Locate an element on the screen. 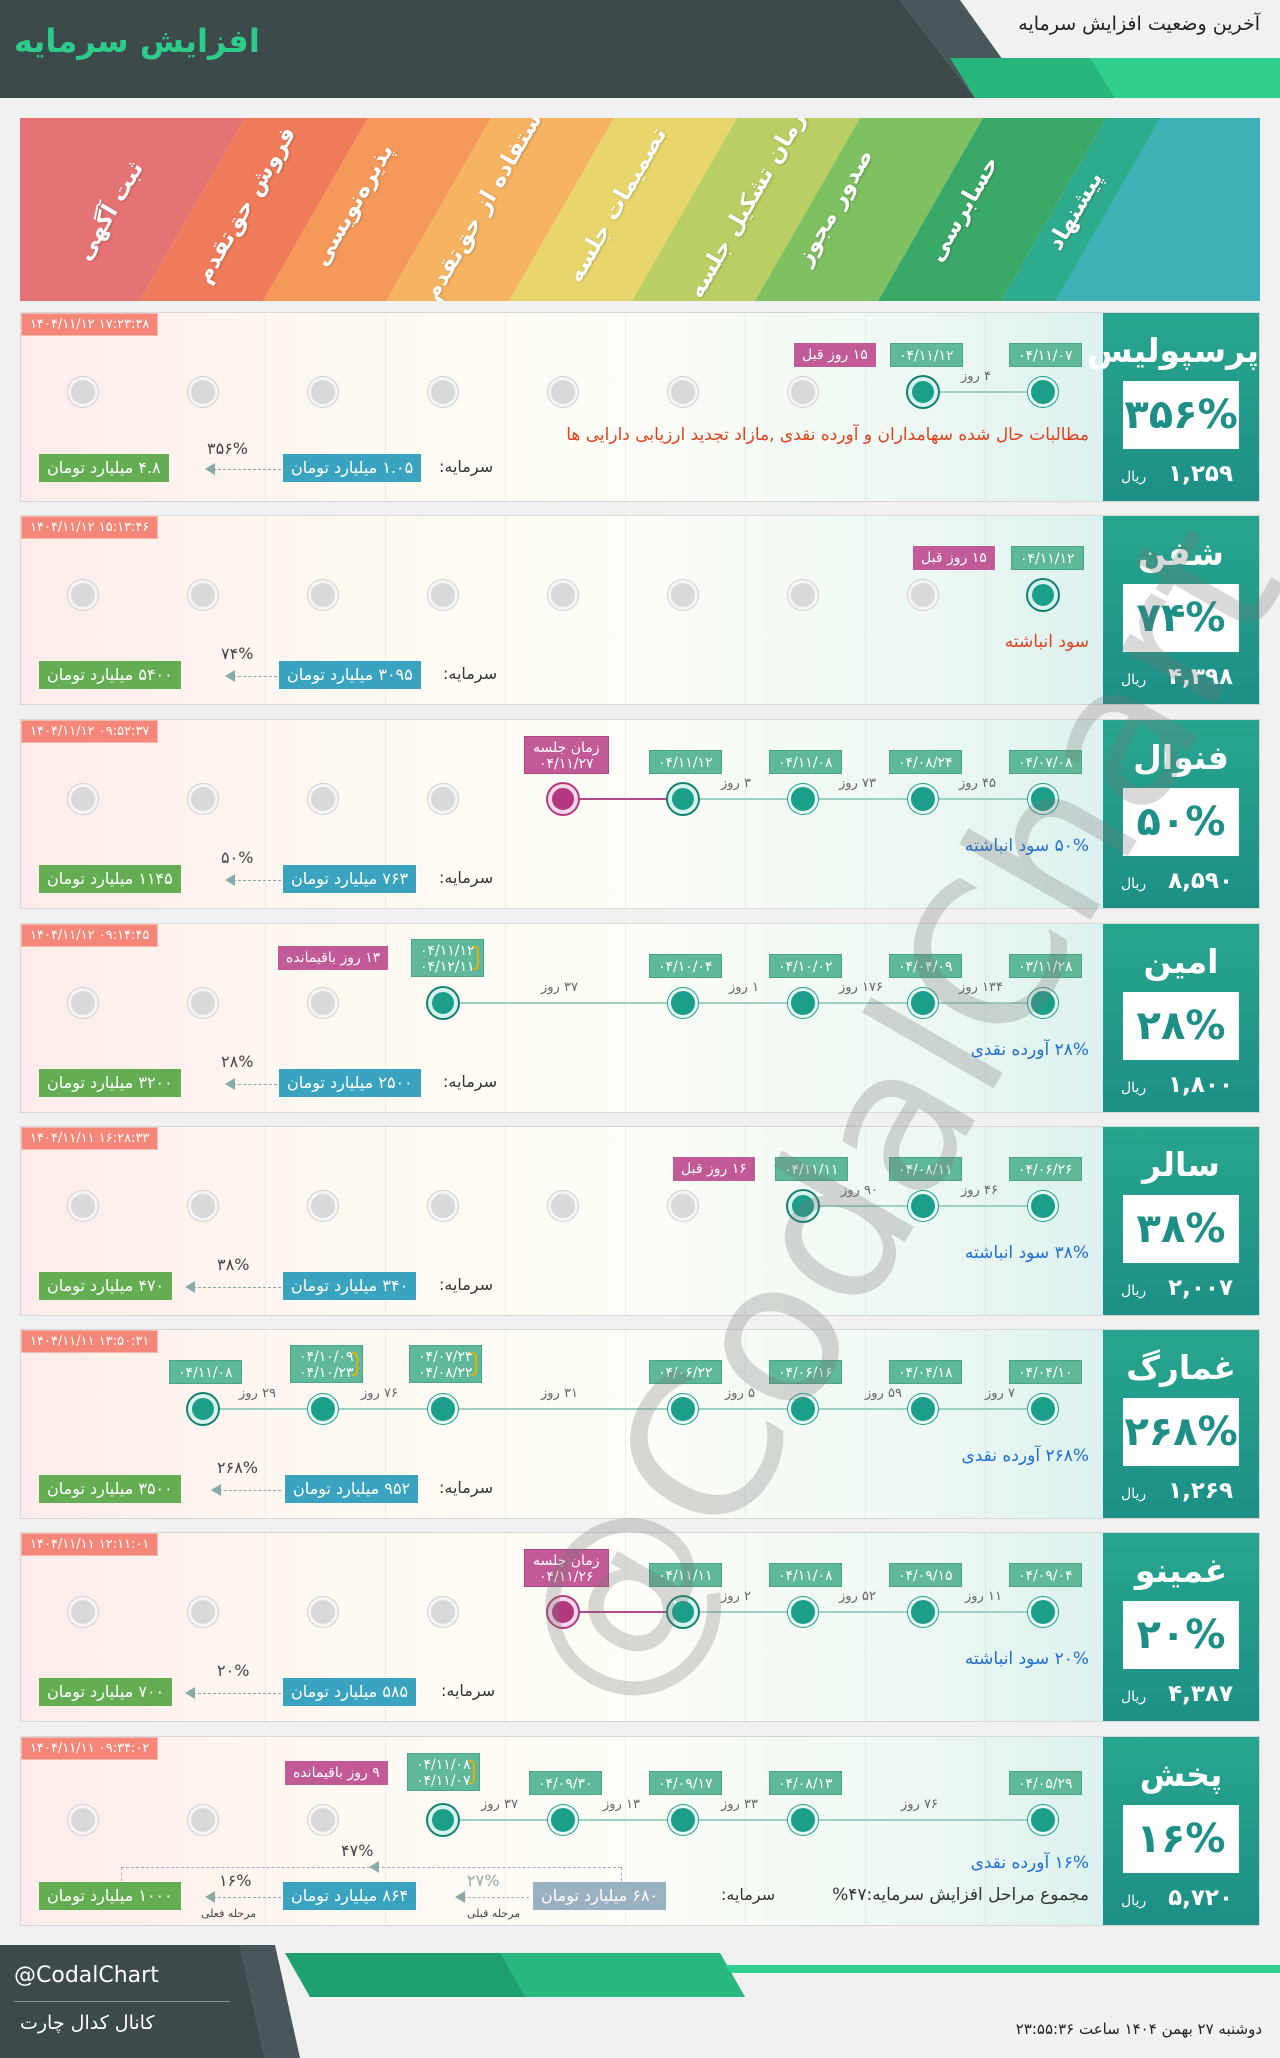 The height and width of the screenshot is (2058, 1280). description: ۱۶% آورده نقدی is located at coordinates (1029, 1863).